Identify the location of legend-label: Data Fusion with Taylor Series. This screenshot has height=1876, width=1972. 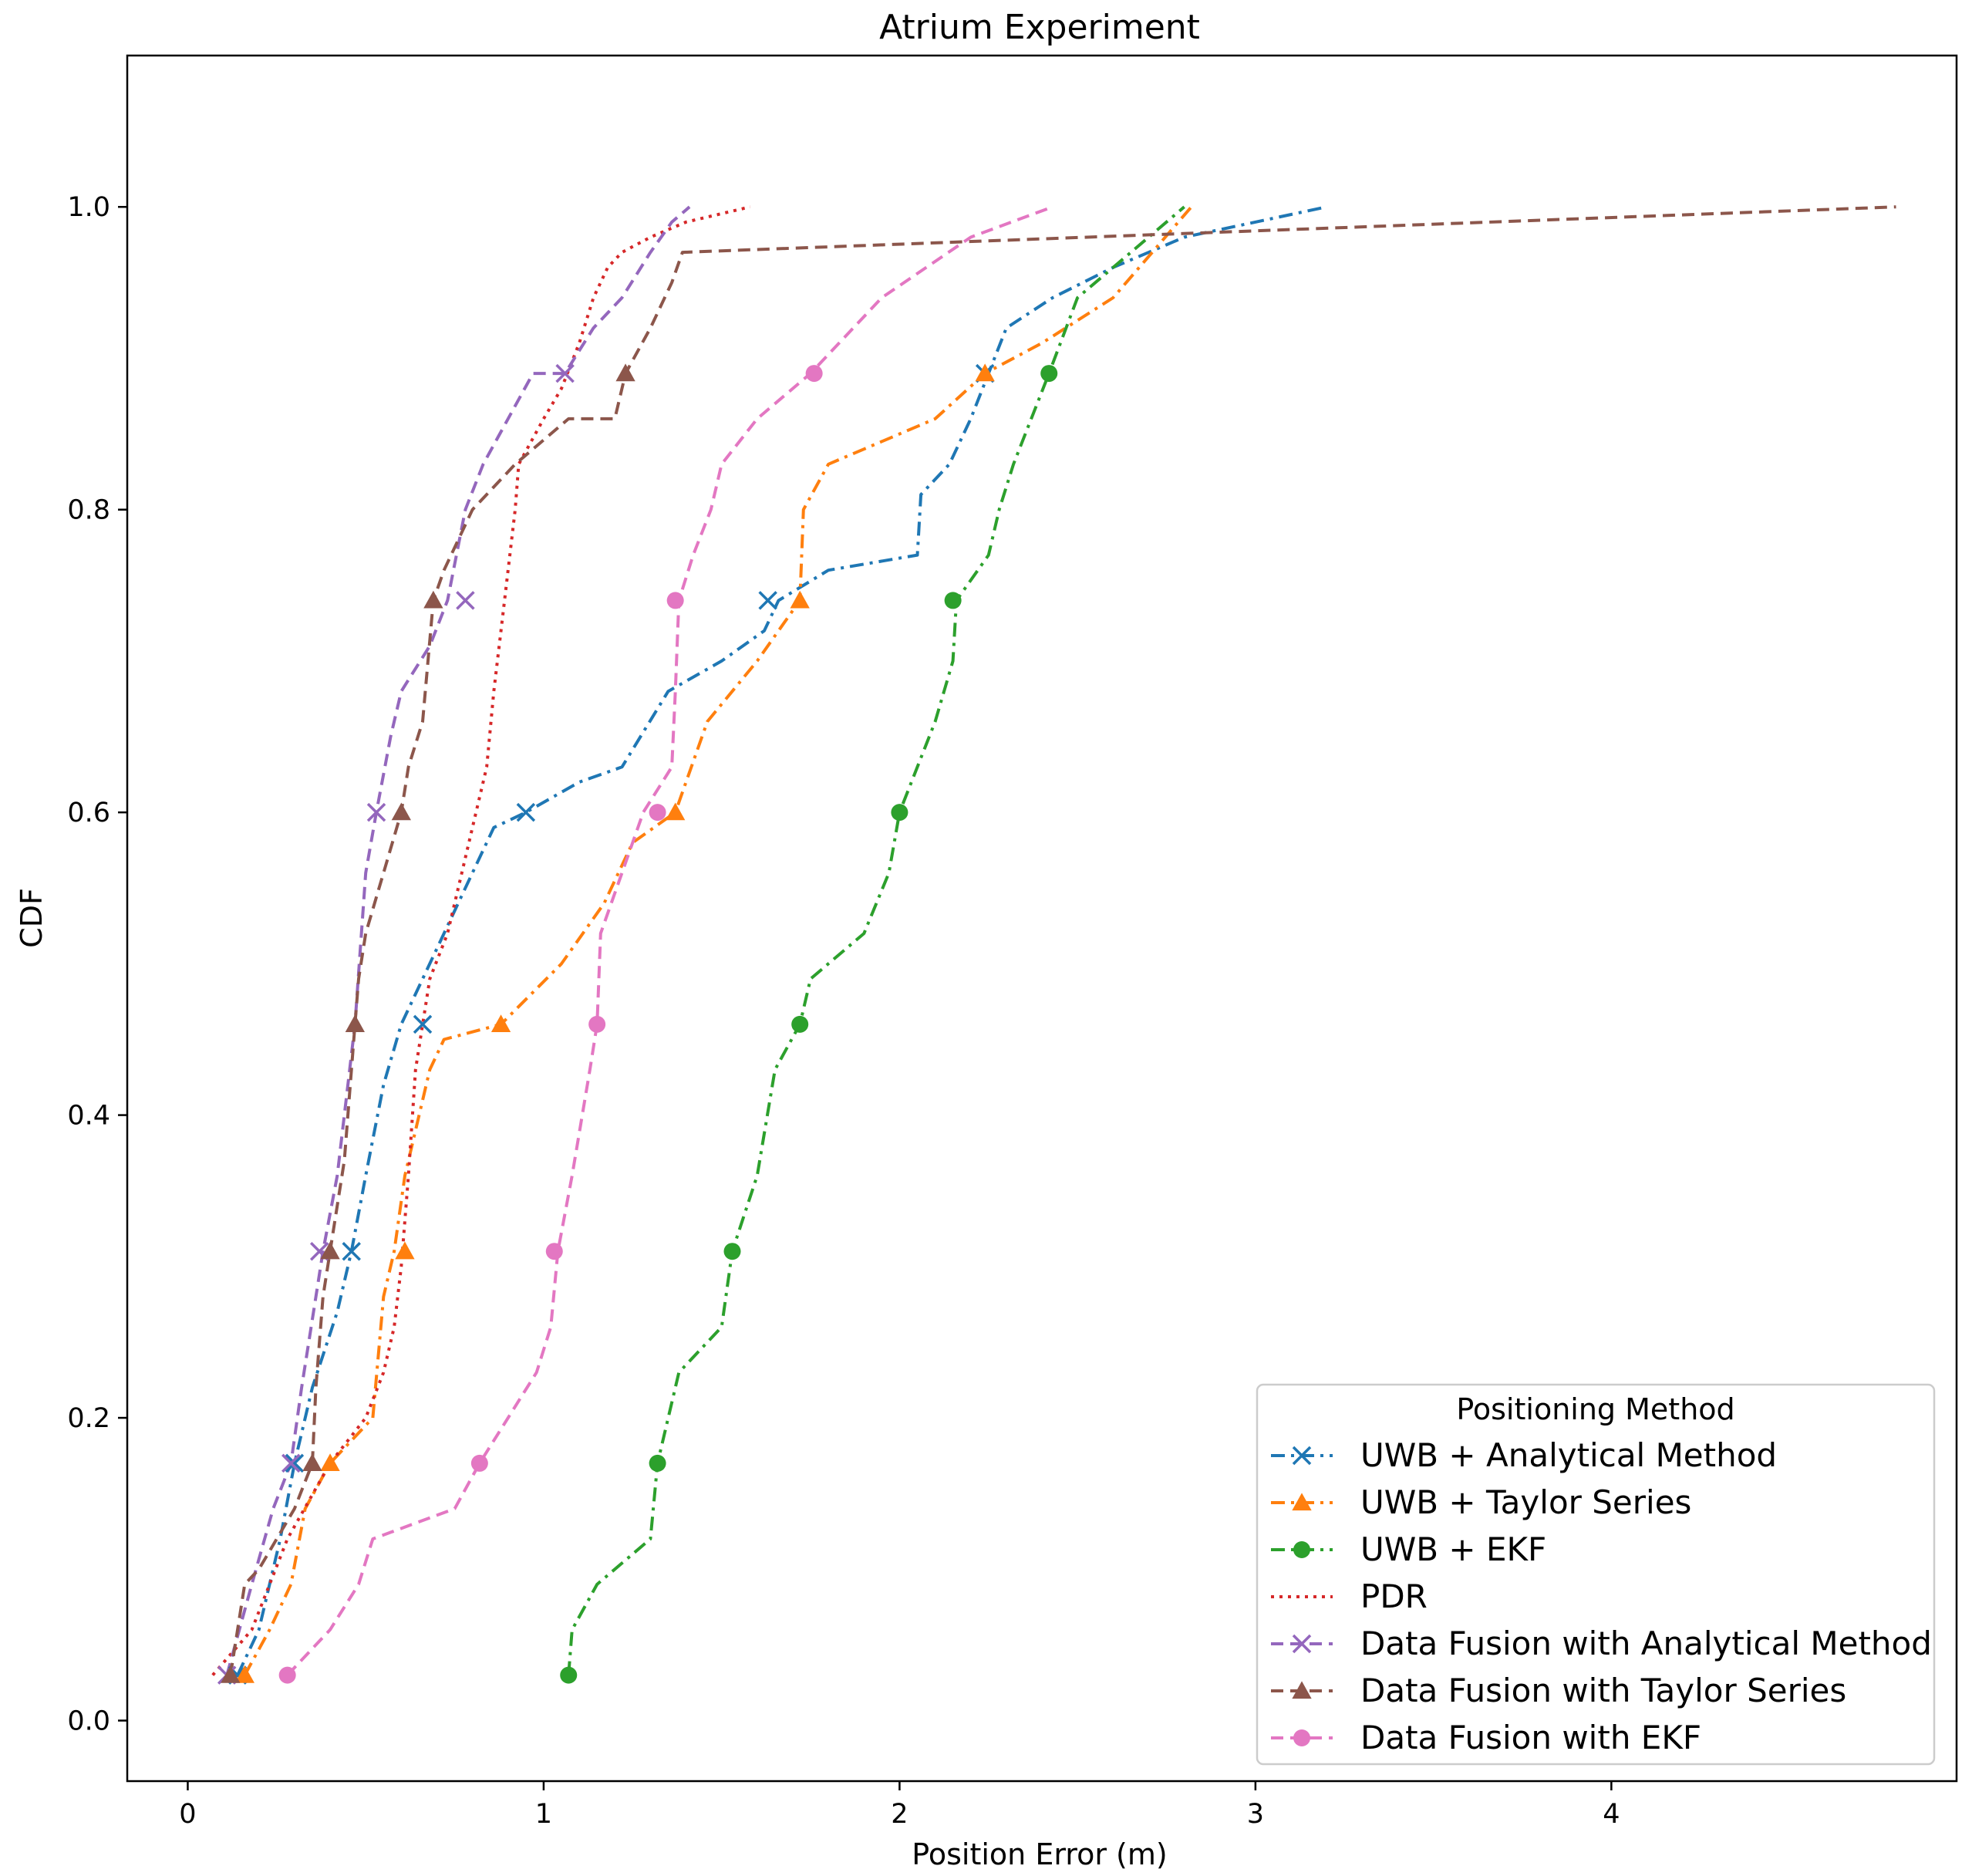
(1603, 1690).